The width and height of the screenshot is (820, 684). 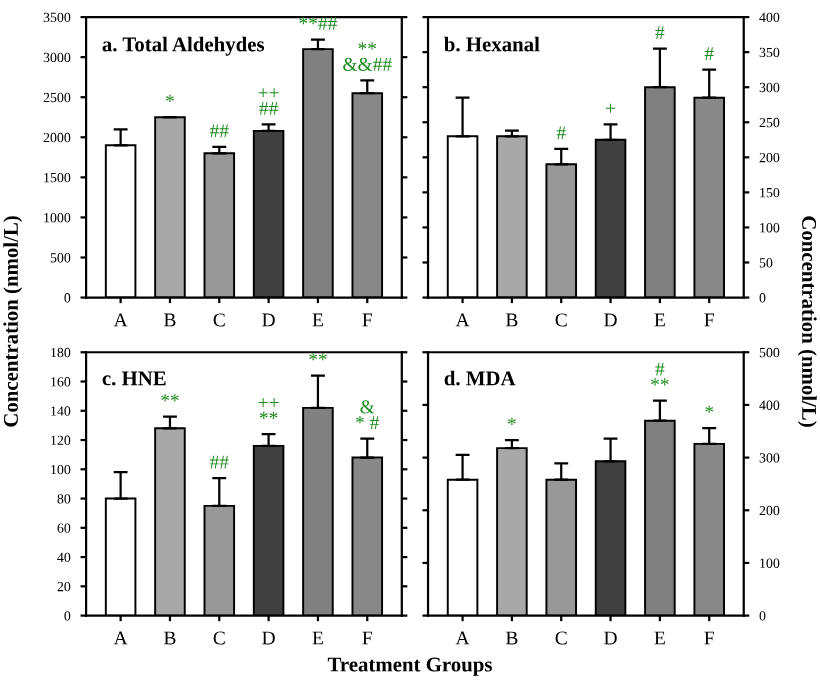 I want to click on text: b. Hexanal, so click(x=492, y=44).